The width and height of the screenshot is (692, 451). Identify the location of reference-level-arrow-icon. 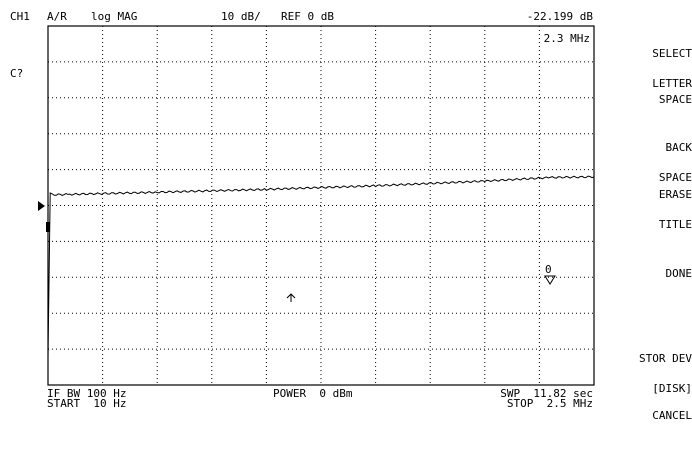
(41, 206).